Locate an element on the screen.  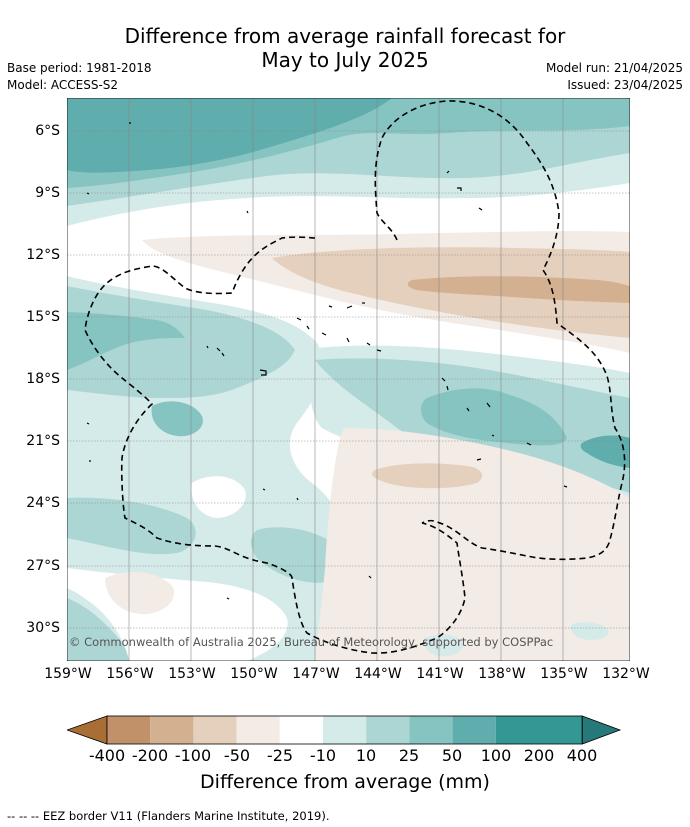
issued-date: Issued: 23/04/2025 is located at coordinates (625, 85).